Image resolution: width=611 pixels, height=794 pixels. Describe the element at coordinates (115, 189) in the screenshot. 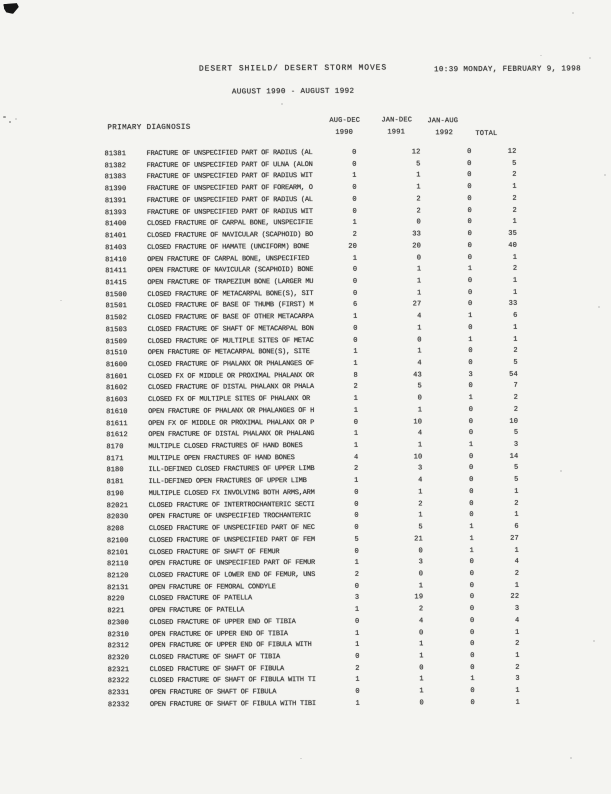

I see `diagnosis-code-cell: 81390` at that location.